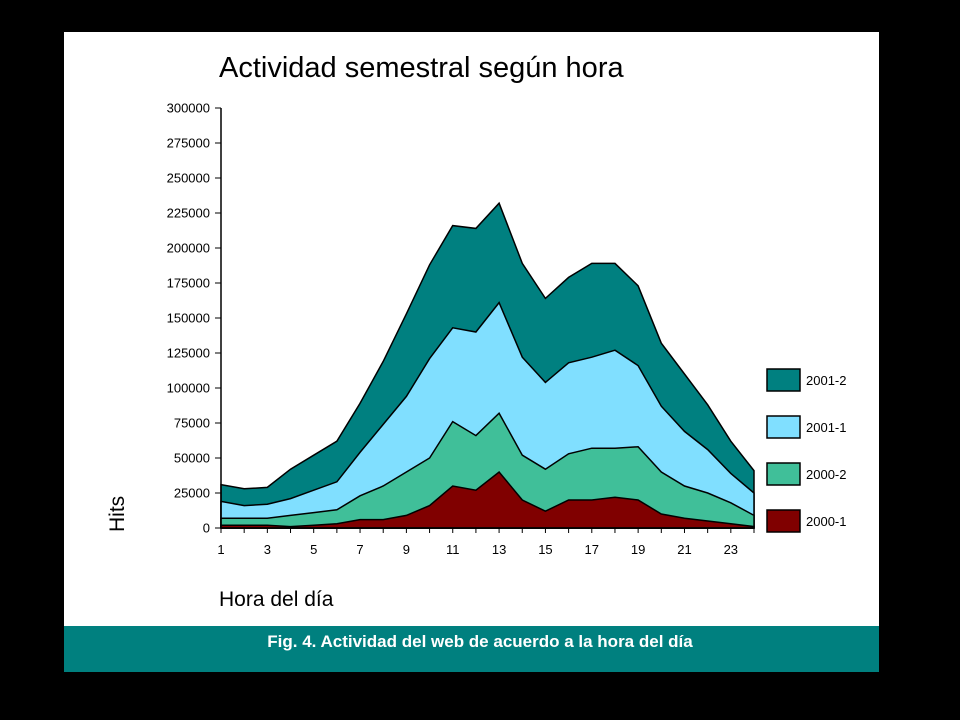  Describe the element at coordinates (826, 380) in the screenshot. I see `legend-label-2001-2: 2001-2` at that location.